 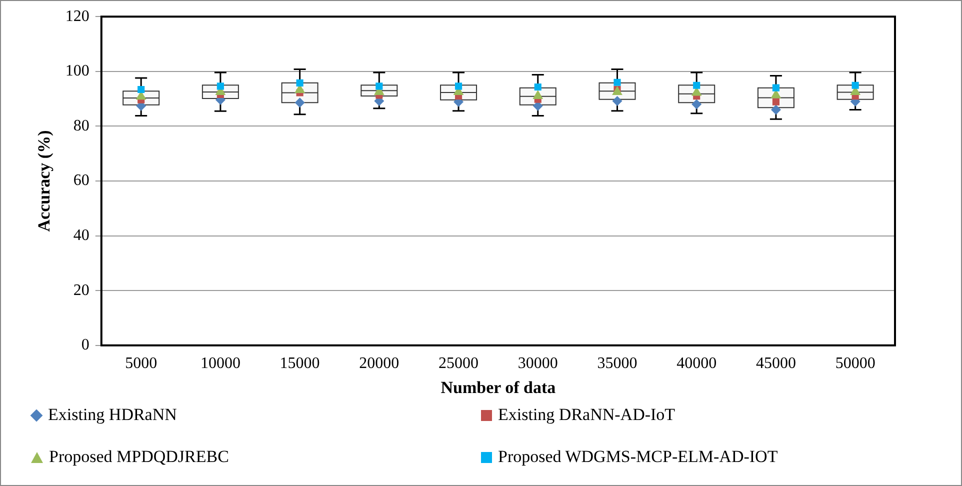 I want to click on y-axis-title: Accuracy (%), so click(x=44, y=181).